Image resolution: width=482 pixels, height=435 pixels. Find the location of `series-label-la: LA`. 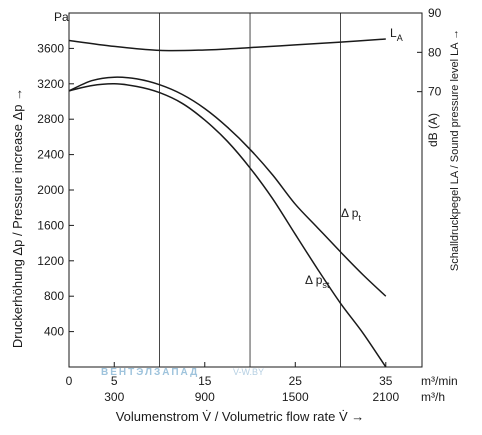

series-label-la: LA is located at coordinates (396, 34).